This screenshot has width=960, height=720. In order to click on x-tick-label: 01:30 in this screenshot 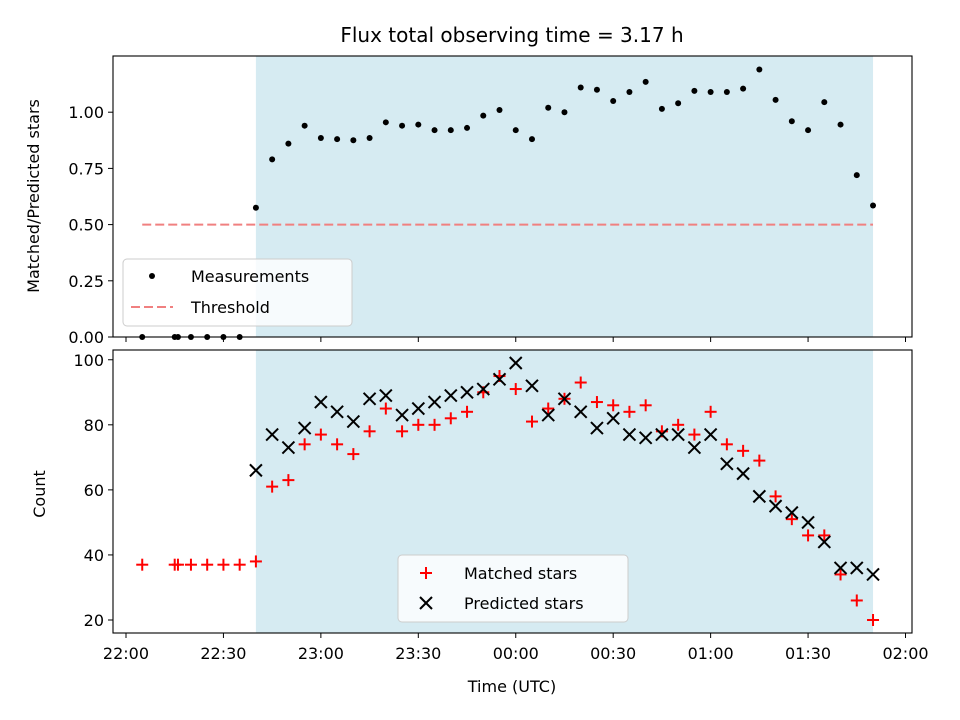, I will do `click(808, 653)`.